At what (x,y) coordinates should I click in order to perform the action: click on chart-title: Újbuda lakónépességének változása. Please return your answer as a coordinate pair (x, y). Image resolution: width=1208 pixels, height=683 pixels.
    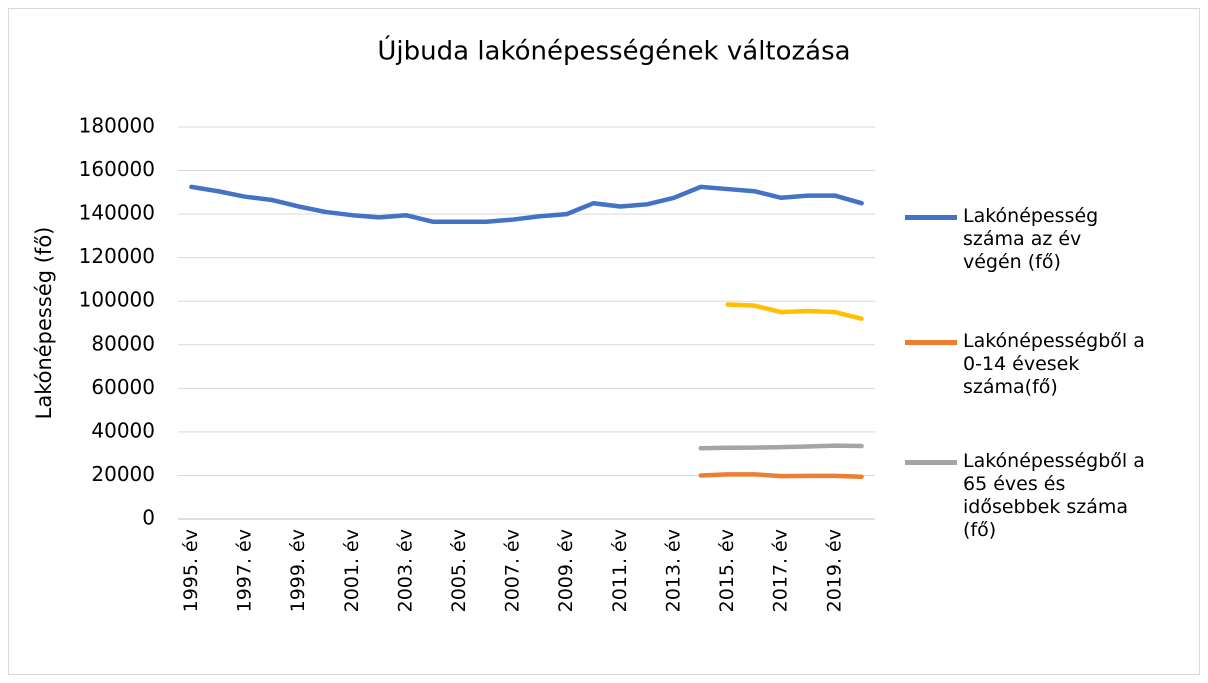
    Looking at the image, I should click on (613, 51).